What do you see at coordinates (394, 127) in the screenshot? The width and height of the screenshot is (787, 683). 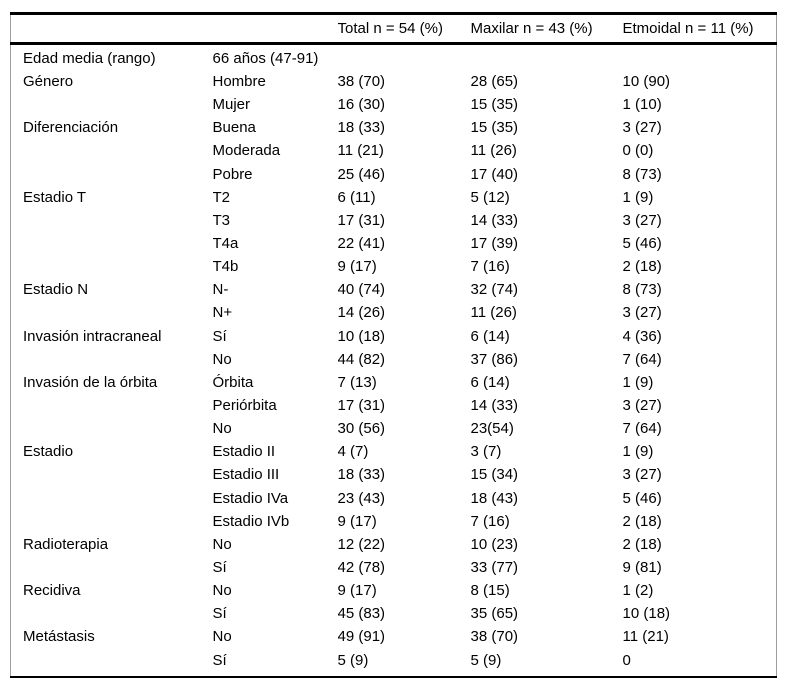 I see `table-row: Diferenciación Buena 18 (33) 15 (35) 3 (27)` at bounding box center [394, 127].